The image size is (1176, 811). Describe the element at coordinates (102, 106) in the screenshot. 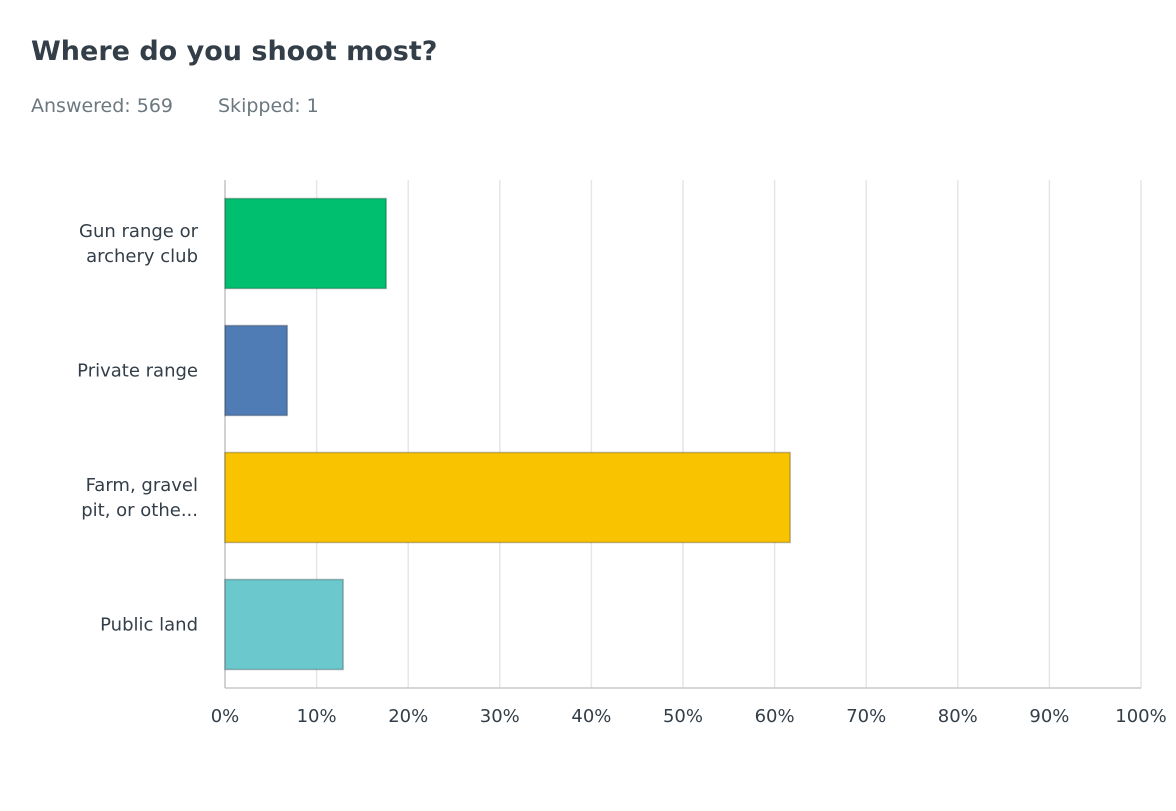

I see `answered-count: Answered: 569` at that location.